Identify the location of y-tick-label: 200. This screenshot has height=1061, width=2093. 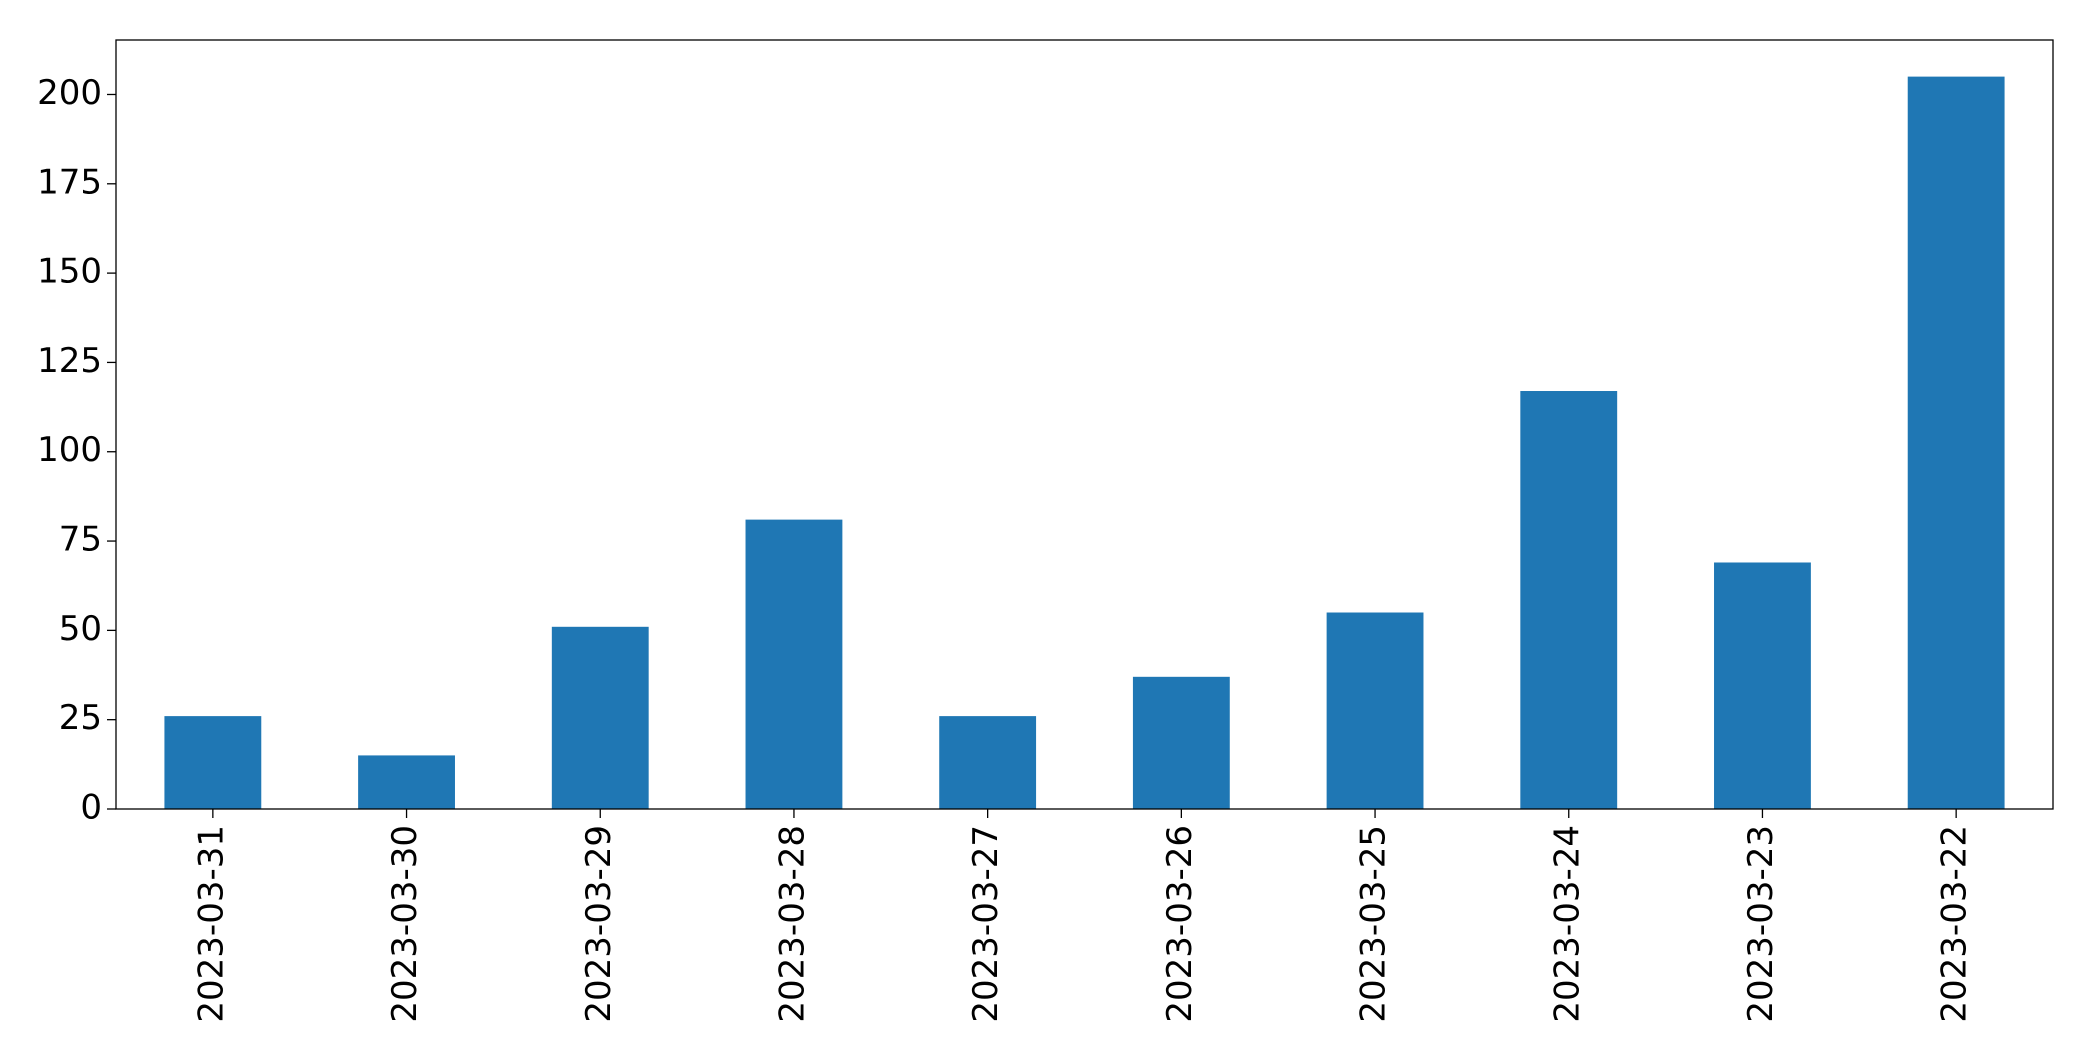
(69, 93).